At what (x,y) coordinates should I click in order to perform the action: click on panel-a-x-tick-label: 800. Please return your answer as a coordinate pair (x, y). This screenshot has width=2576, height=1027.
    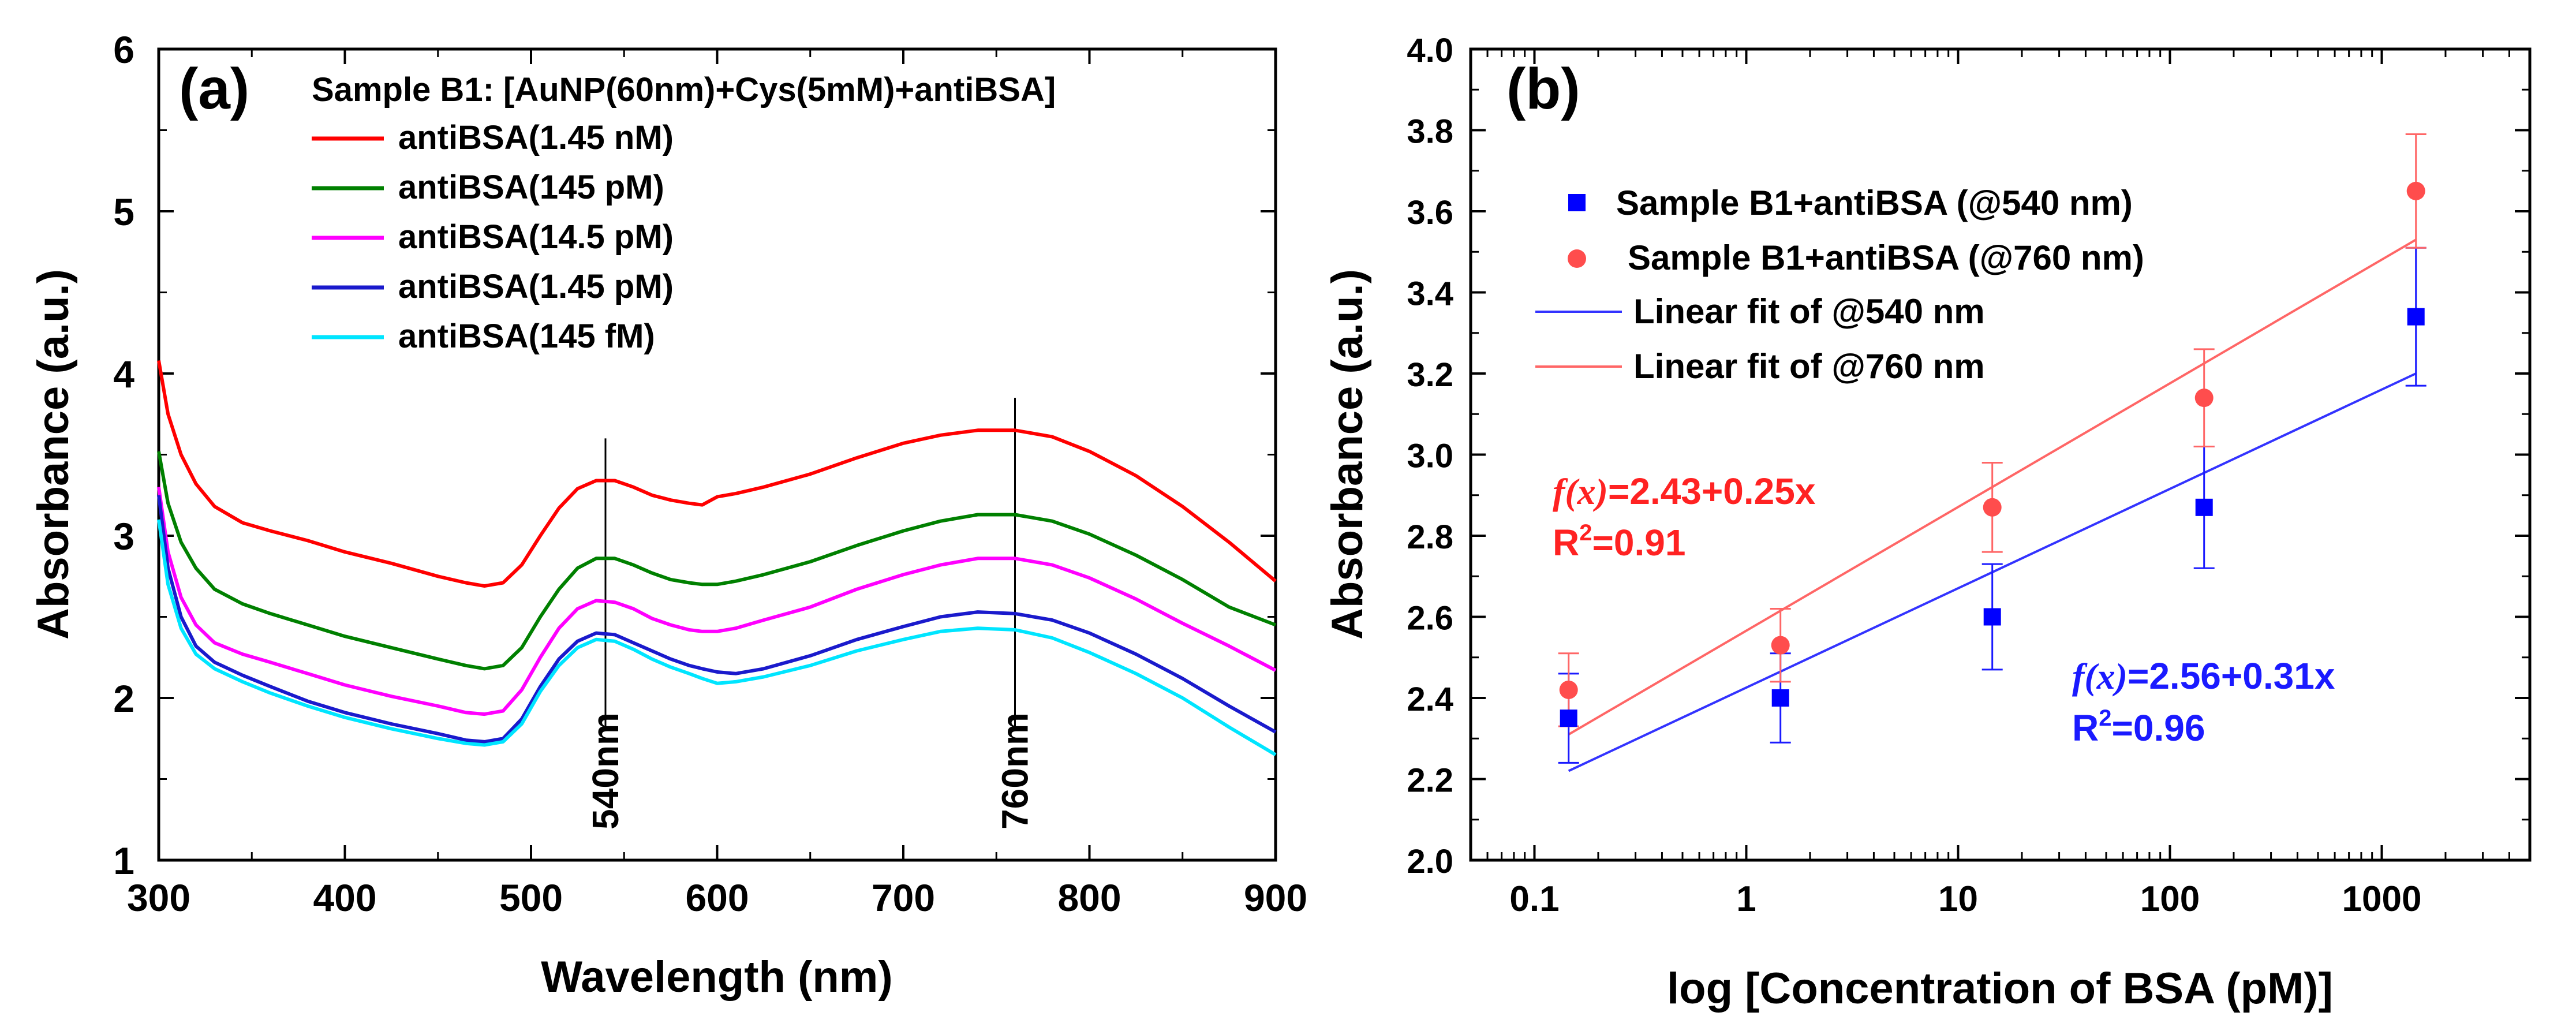
    Looking at the image, I should click on (1089, 897).